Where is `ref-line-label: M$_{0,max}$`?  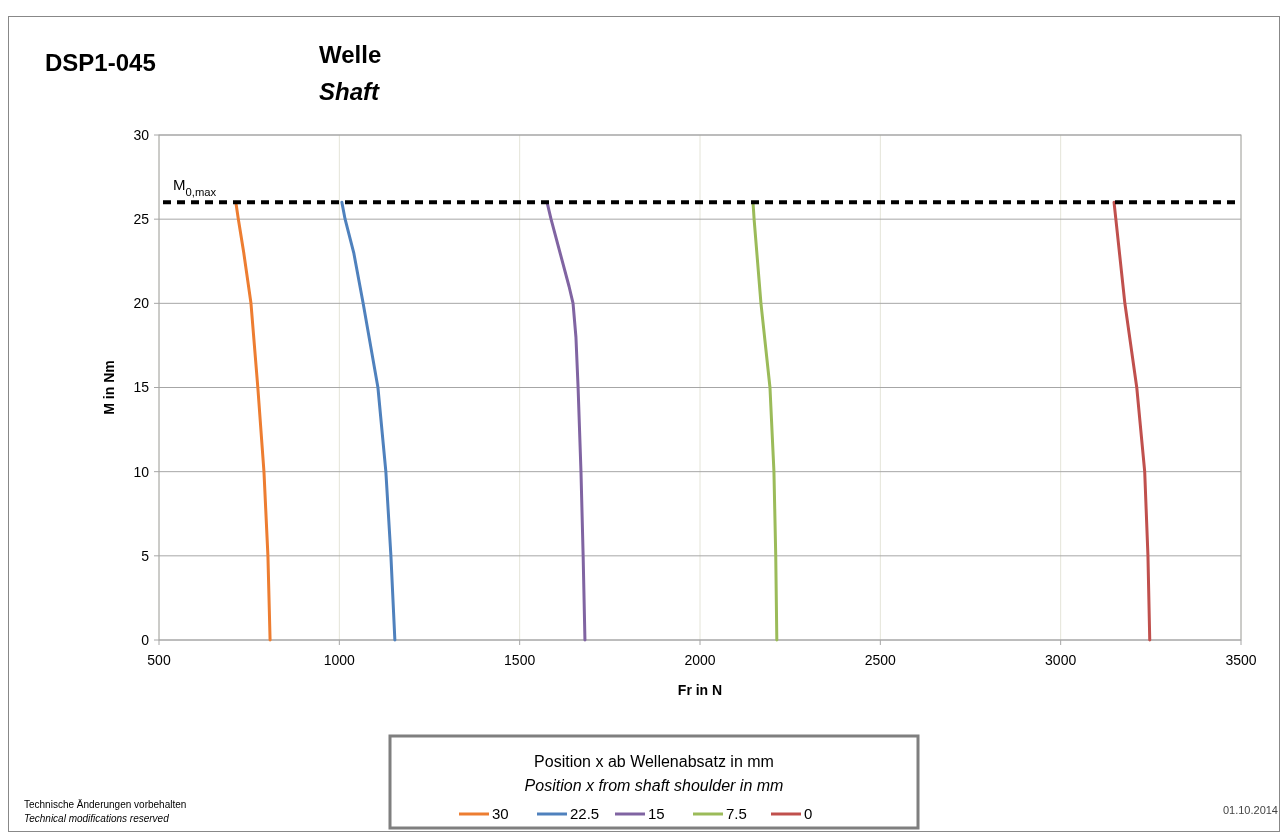 ref-line-label: M$_{0,max}$ is located at coordinates (195, 187).